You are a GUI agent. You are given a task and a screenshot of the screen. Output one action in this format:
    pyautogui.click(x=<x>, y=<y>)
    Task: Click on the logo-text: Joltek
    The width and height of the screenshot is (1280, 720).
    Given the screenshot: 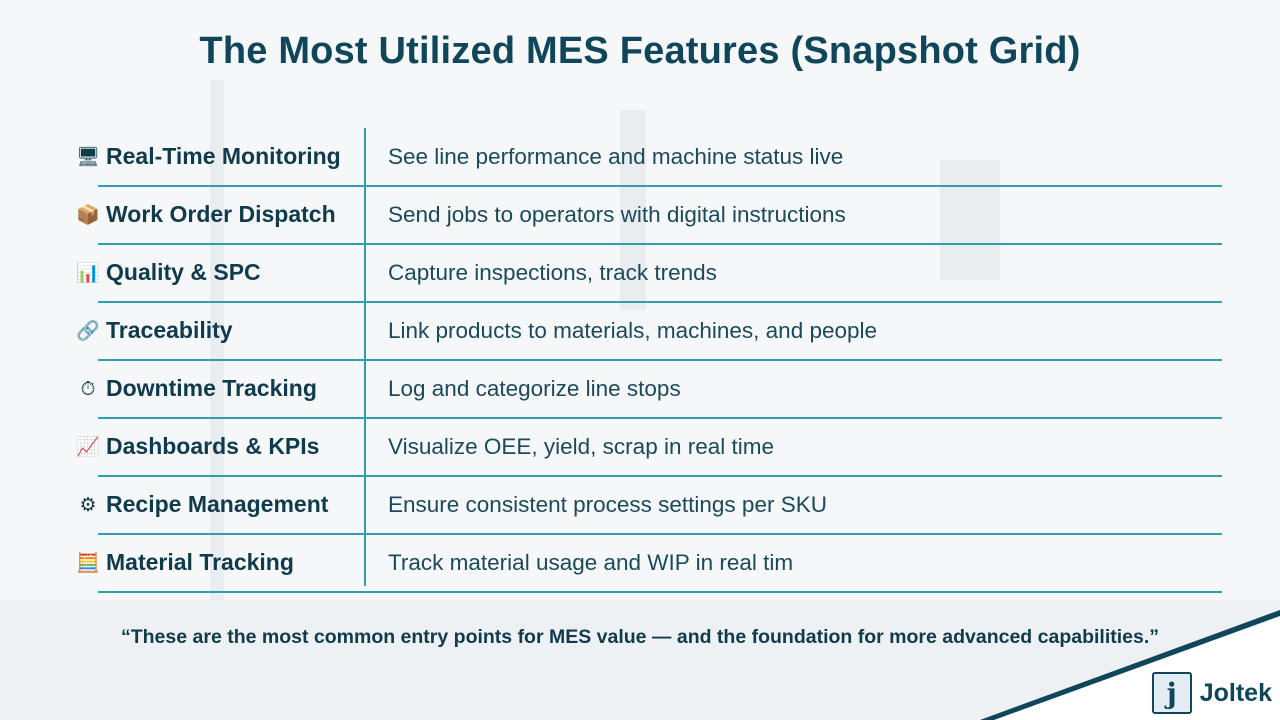 What is the action you would take?
    pyautogui.click(x=1235, y=692)
    